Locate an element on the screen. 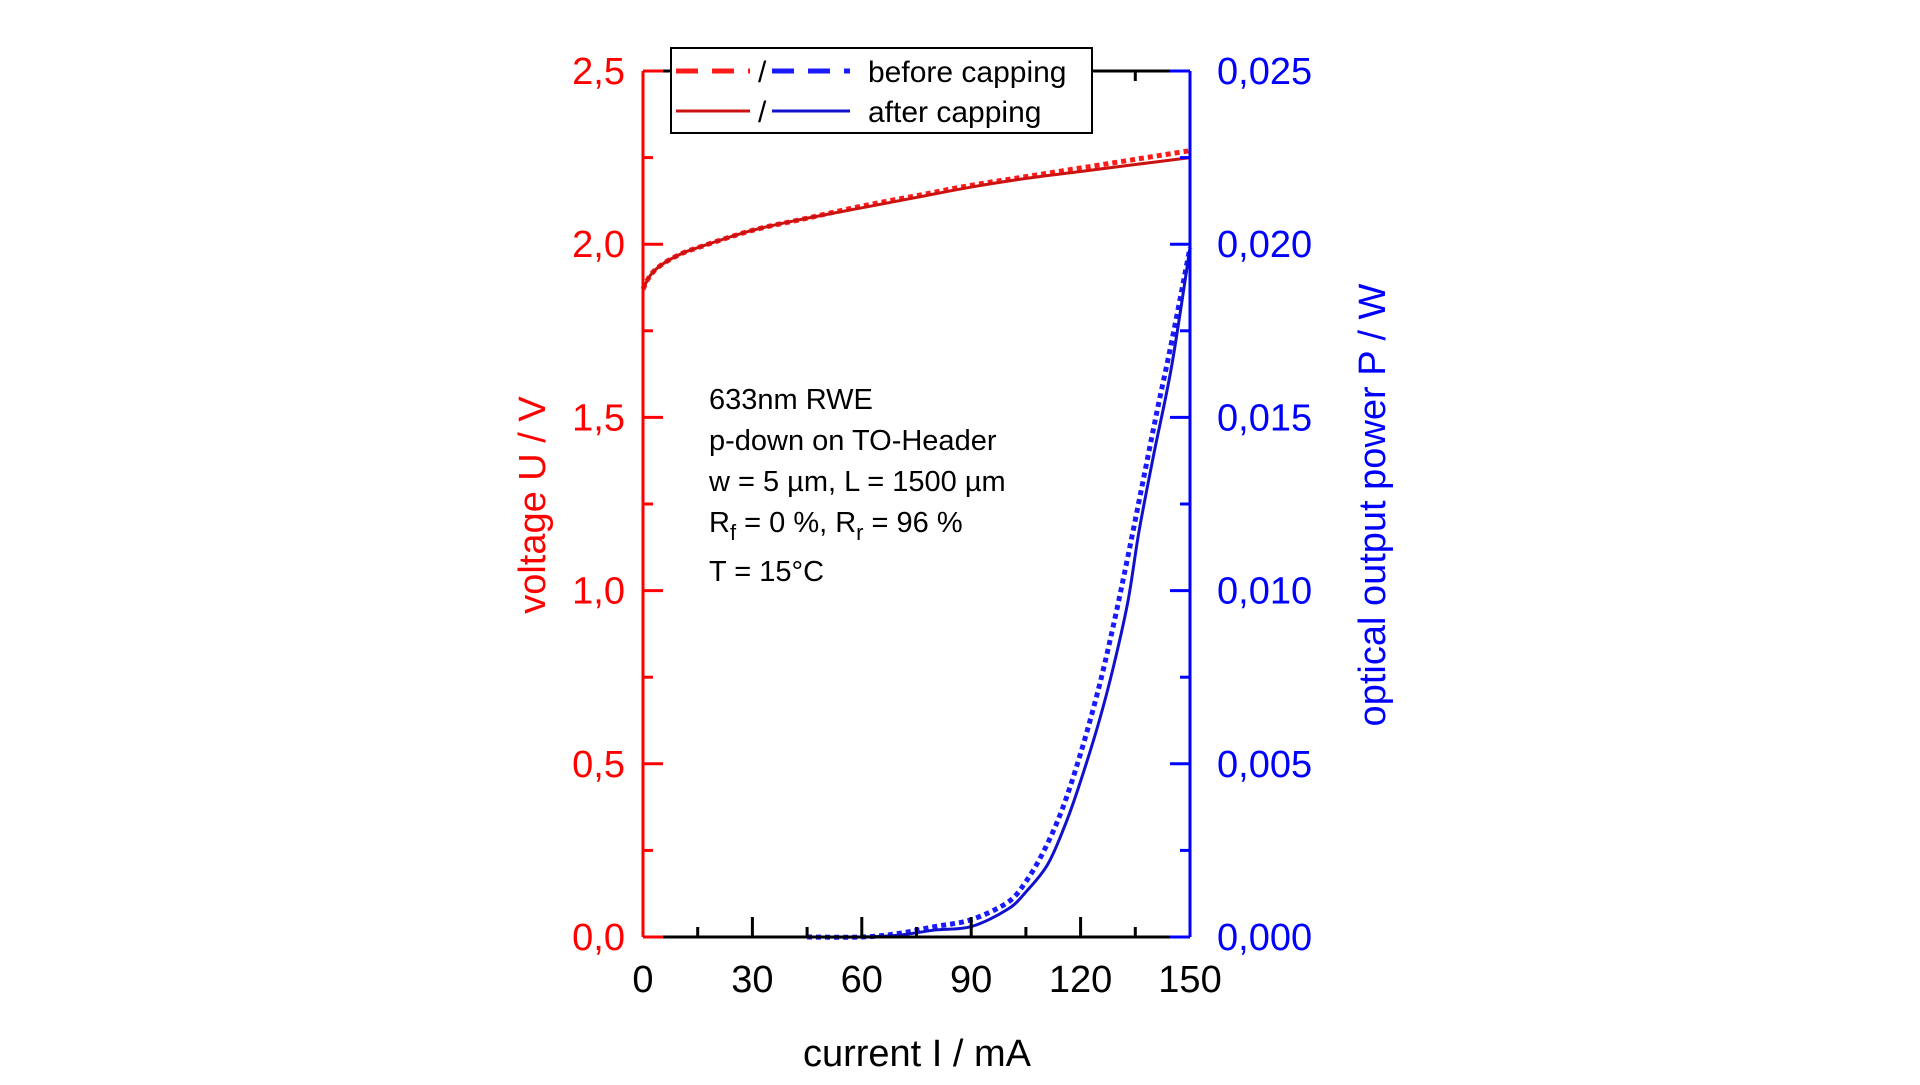 The image size is (1920, 1085). y-right-tick-label: 0,015 is located at coordinates (1264, 418).